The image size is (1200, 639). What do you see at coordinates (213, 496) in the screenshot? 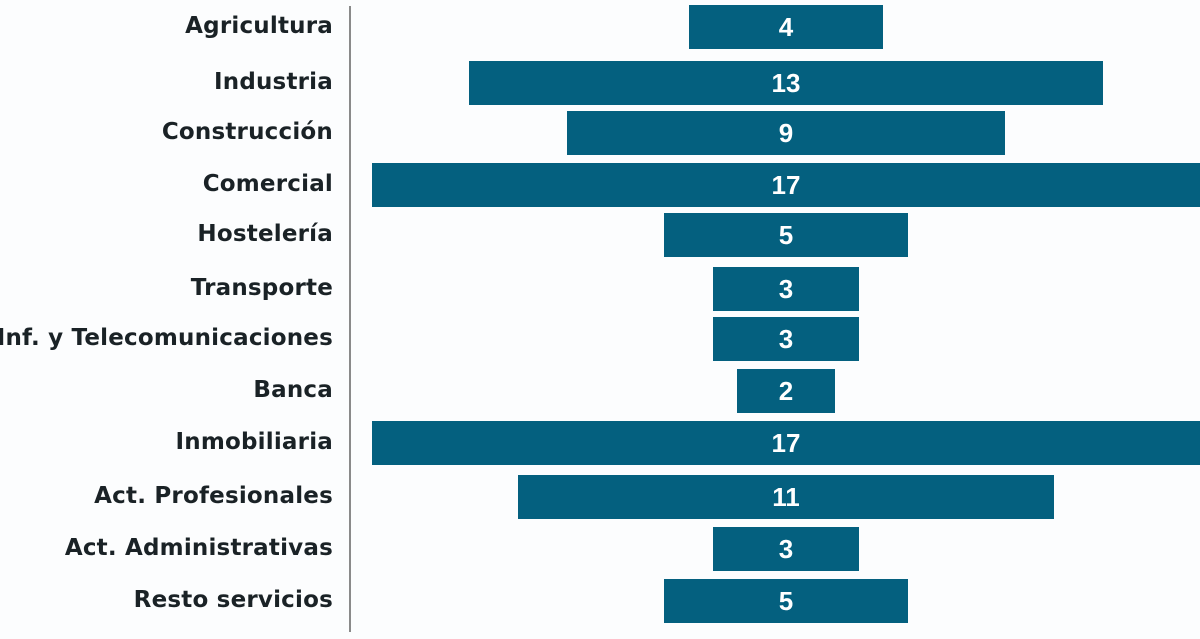
I see `category-label: Act. Profesionales` at bounding box center [213, 496].